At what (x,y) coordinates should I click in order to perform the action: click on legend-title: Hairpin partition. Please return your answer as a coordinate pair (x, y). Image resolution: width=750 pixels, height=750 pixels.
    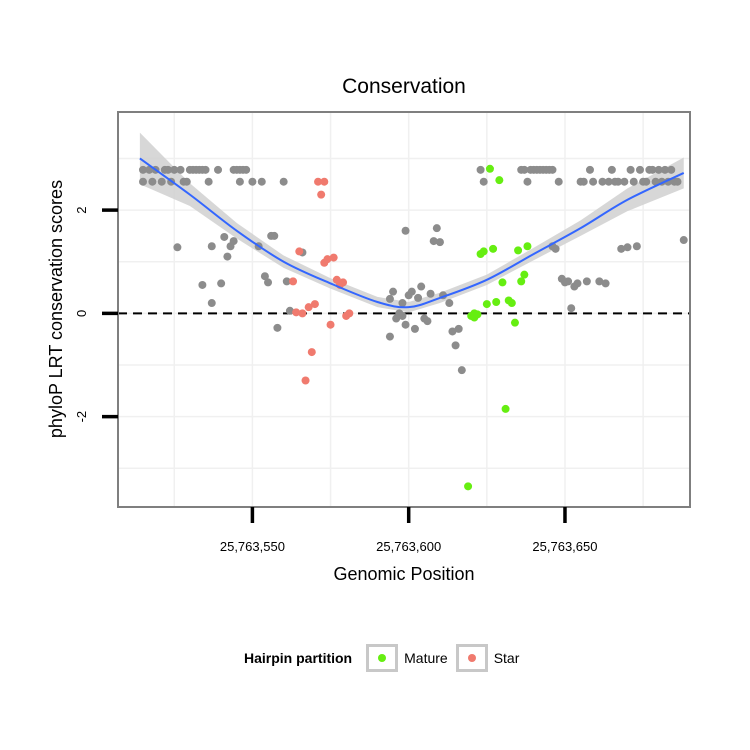
    Looking at the image, I should click on (298, 658).